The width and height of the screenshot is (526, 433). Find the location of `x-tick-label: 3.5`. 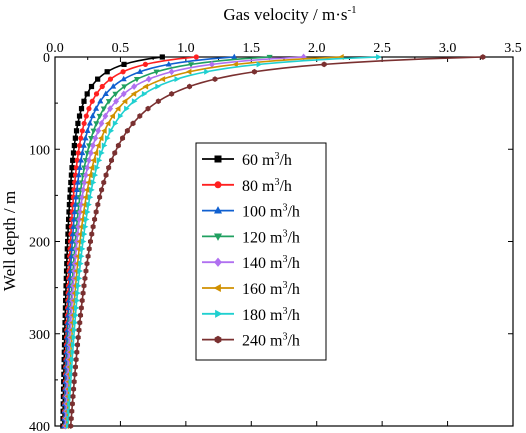

x-tick-label: 3.5 is located at coordinates (513, 48).